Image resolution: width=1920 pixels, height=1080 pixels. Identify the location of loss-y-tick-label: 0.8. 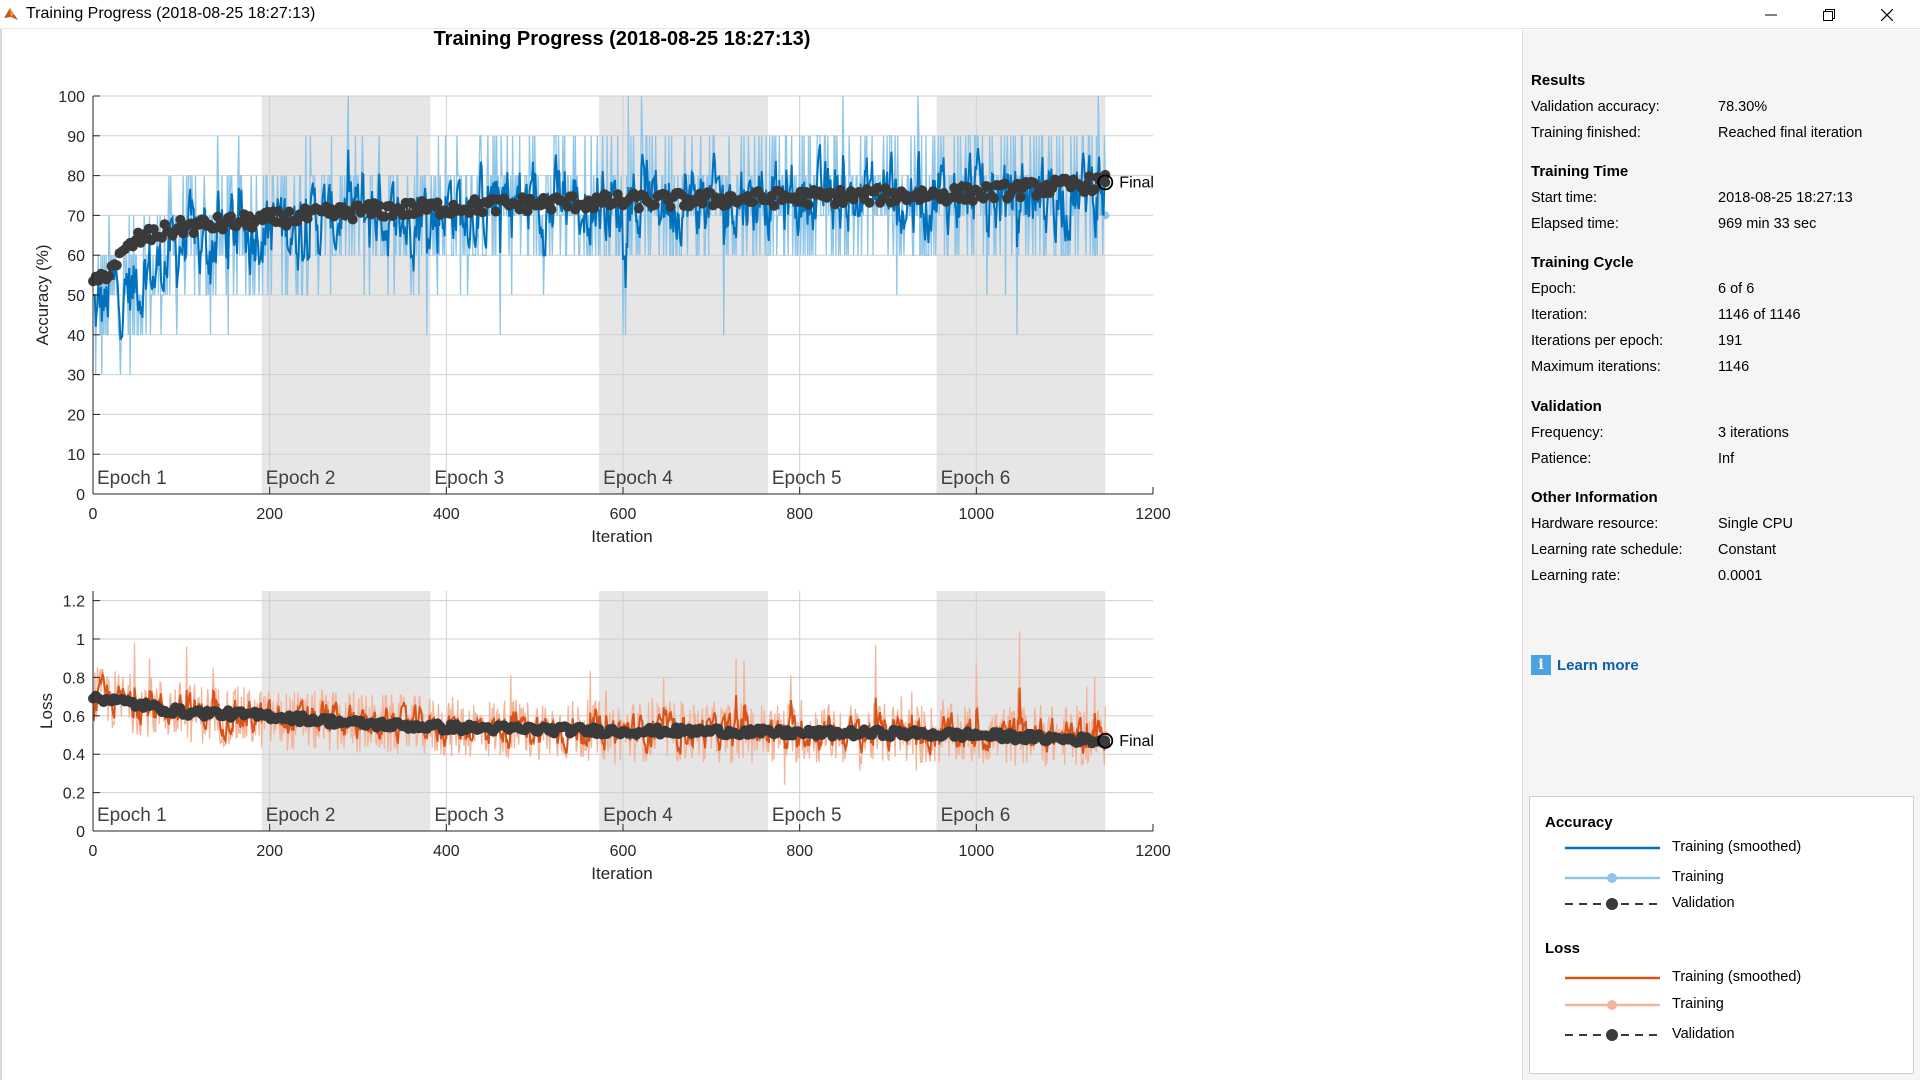
(74, 678).